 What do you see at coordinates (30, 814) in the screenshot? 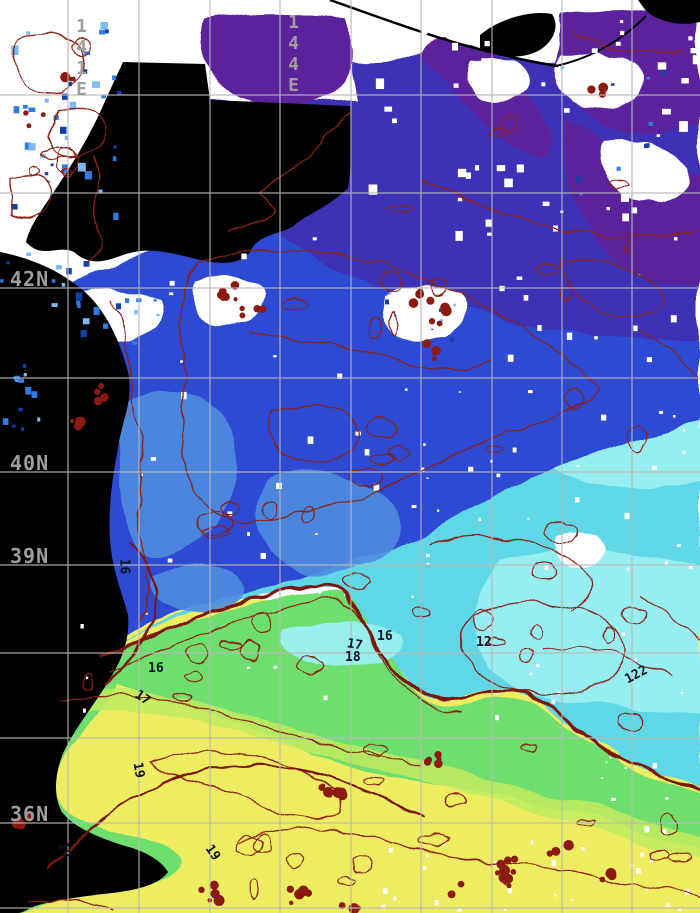
I see `latitude-label: 36N` at bounding box center [30, 814].